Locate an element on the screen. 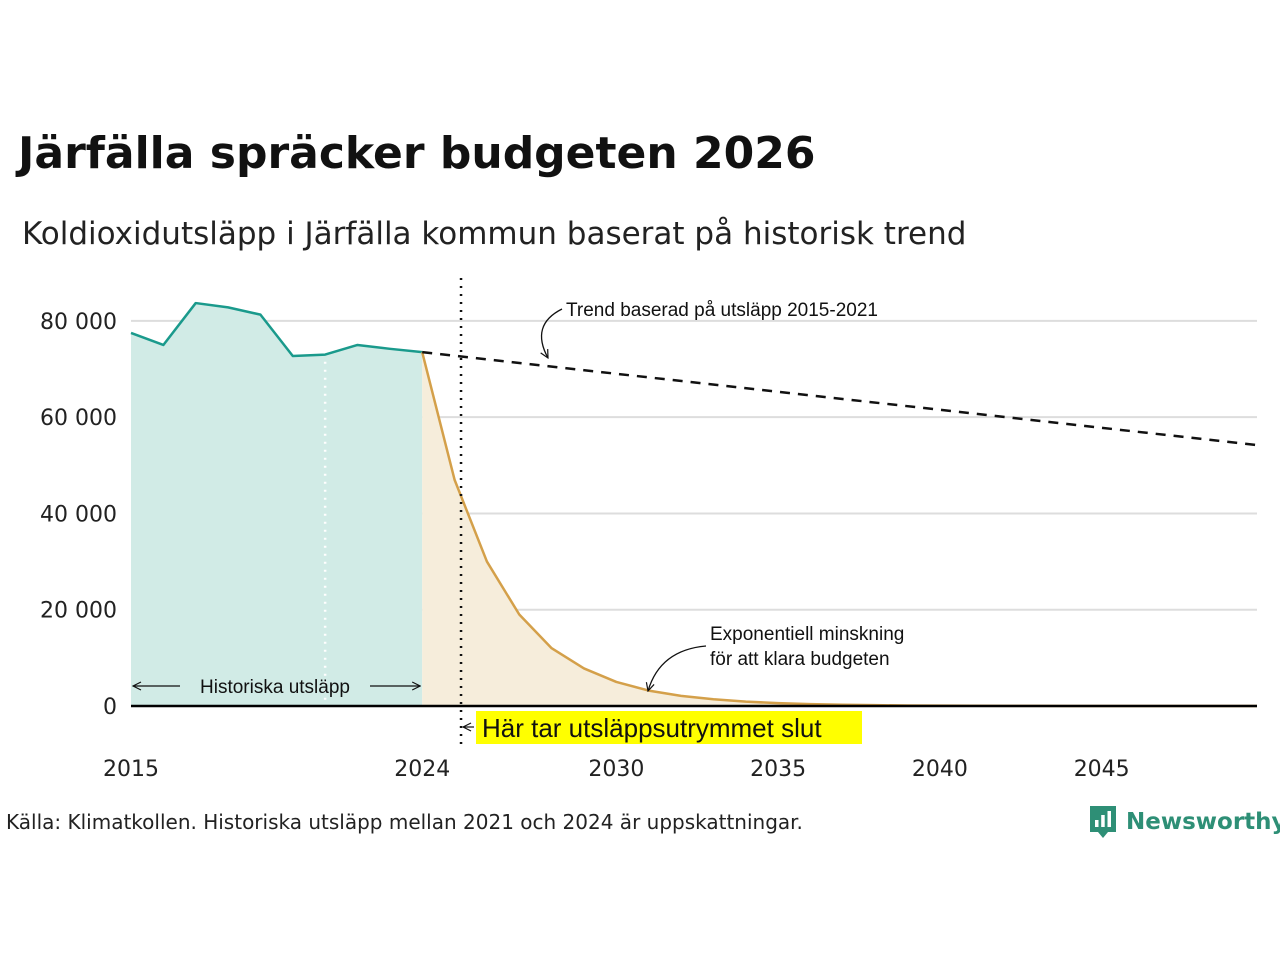  x-tick-label: 2030 is located at coordinates (616, 769).